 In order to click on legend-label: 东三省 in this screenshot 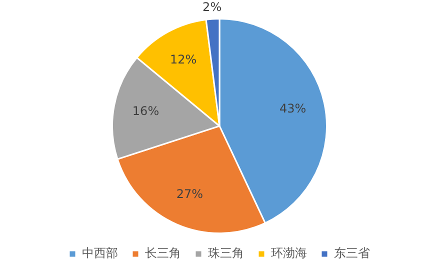, I will do `click(352, 253)`.